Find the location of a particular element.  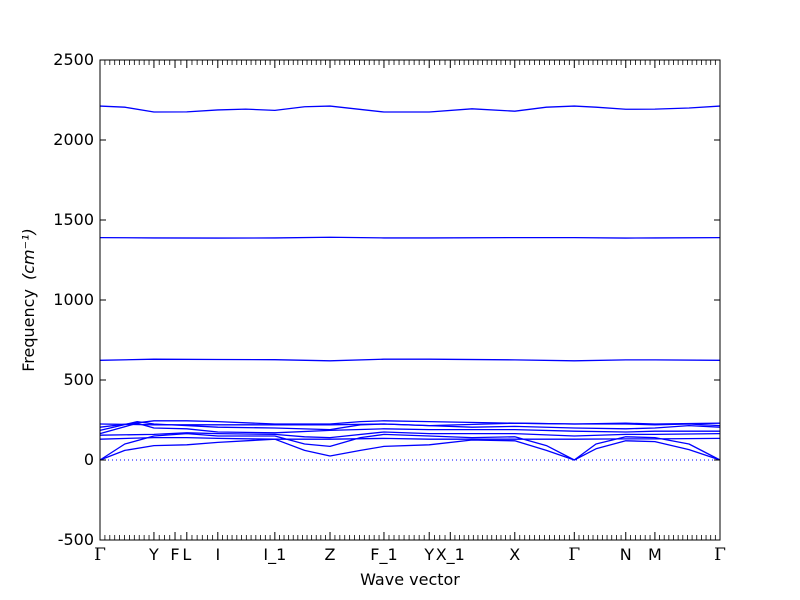

y-tick-label: 1500 is located at coordinates (73, 219).